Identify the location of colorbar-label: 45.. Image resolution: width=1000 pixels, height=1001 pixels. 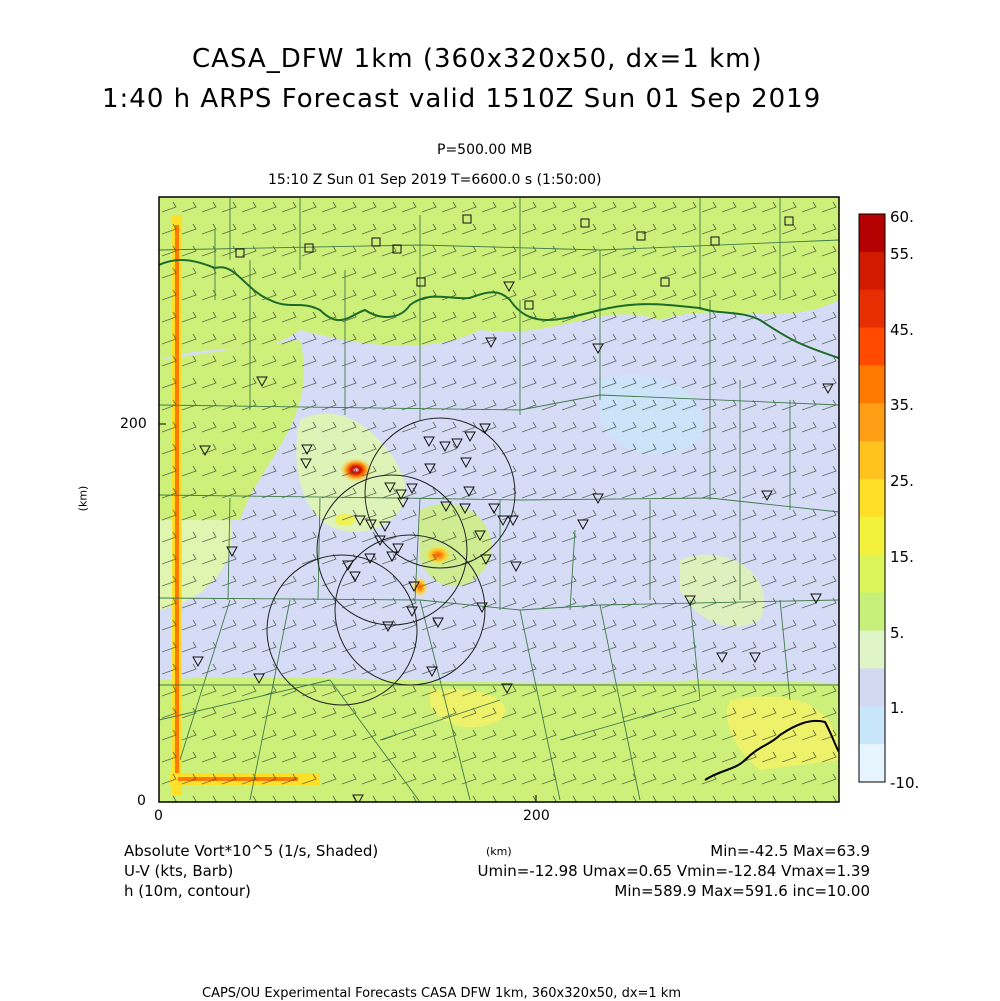
(902, 330).